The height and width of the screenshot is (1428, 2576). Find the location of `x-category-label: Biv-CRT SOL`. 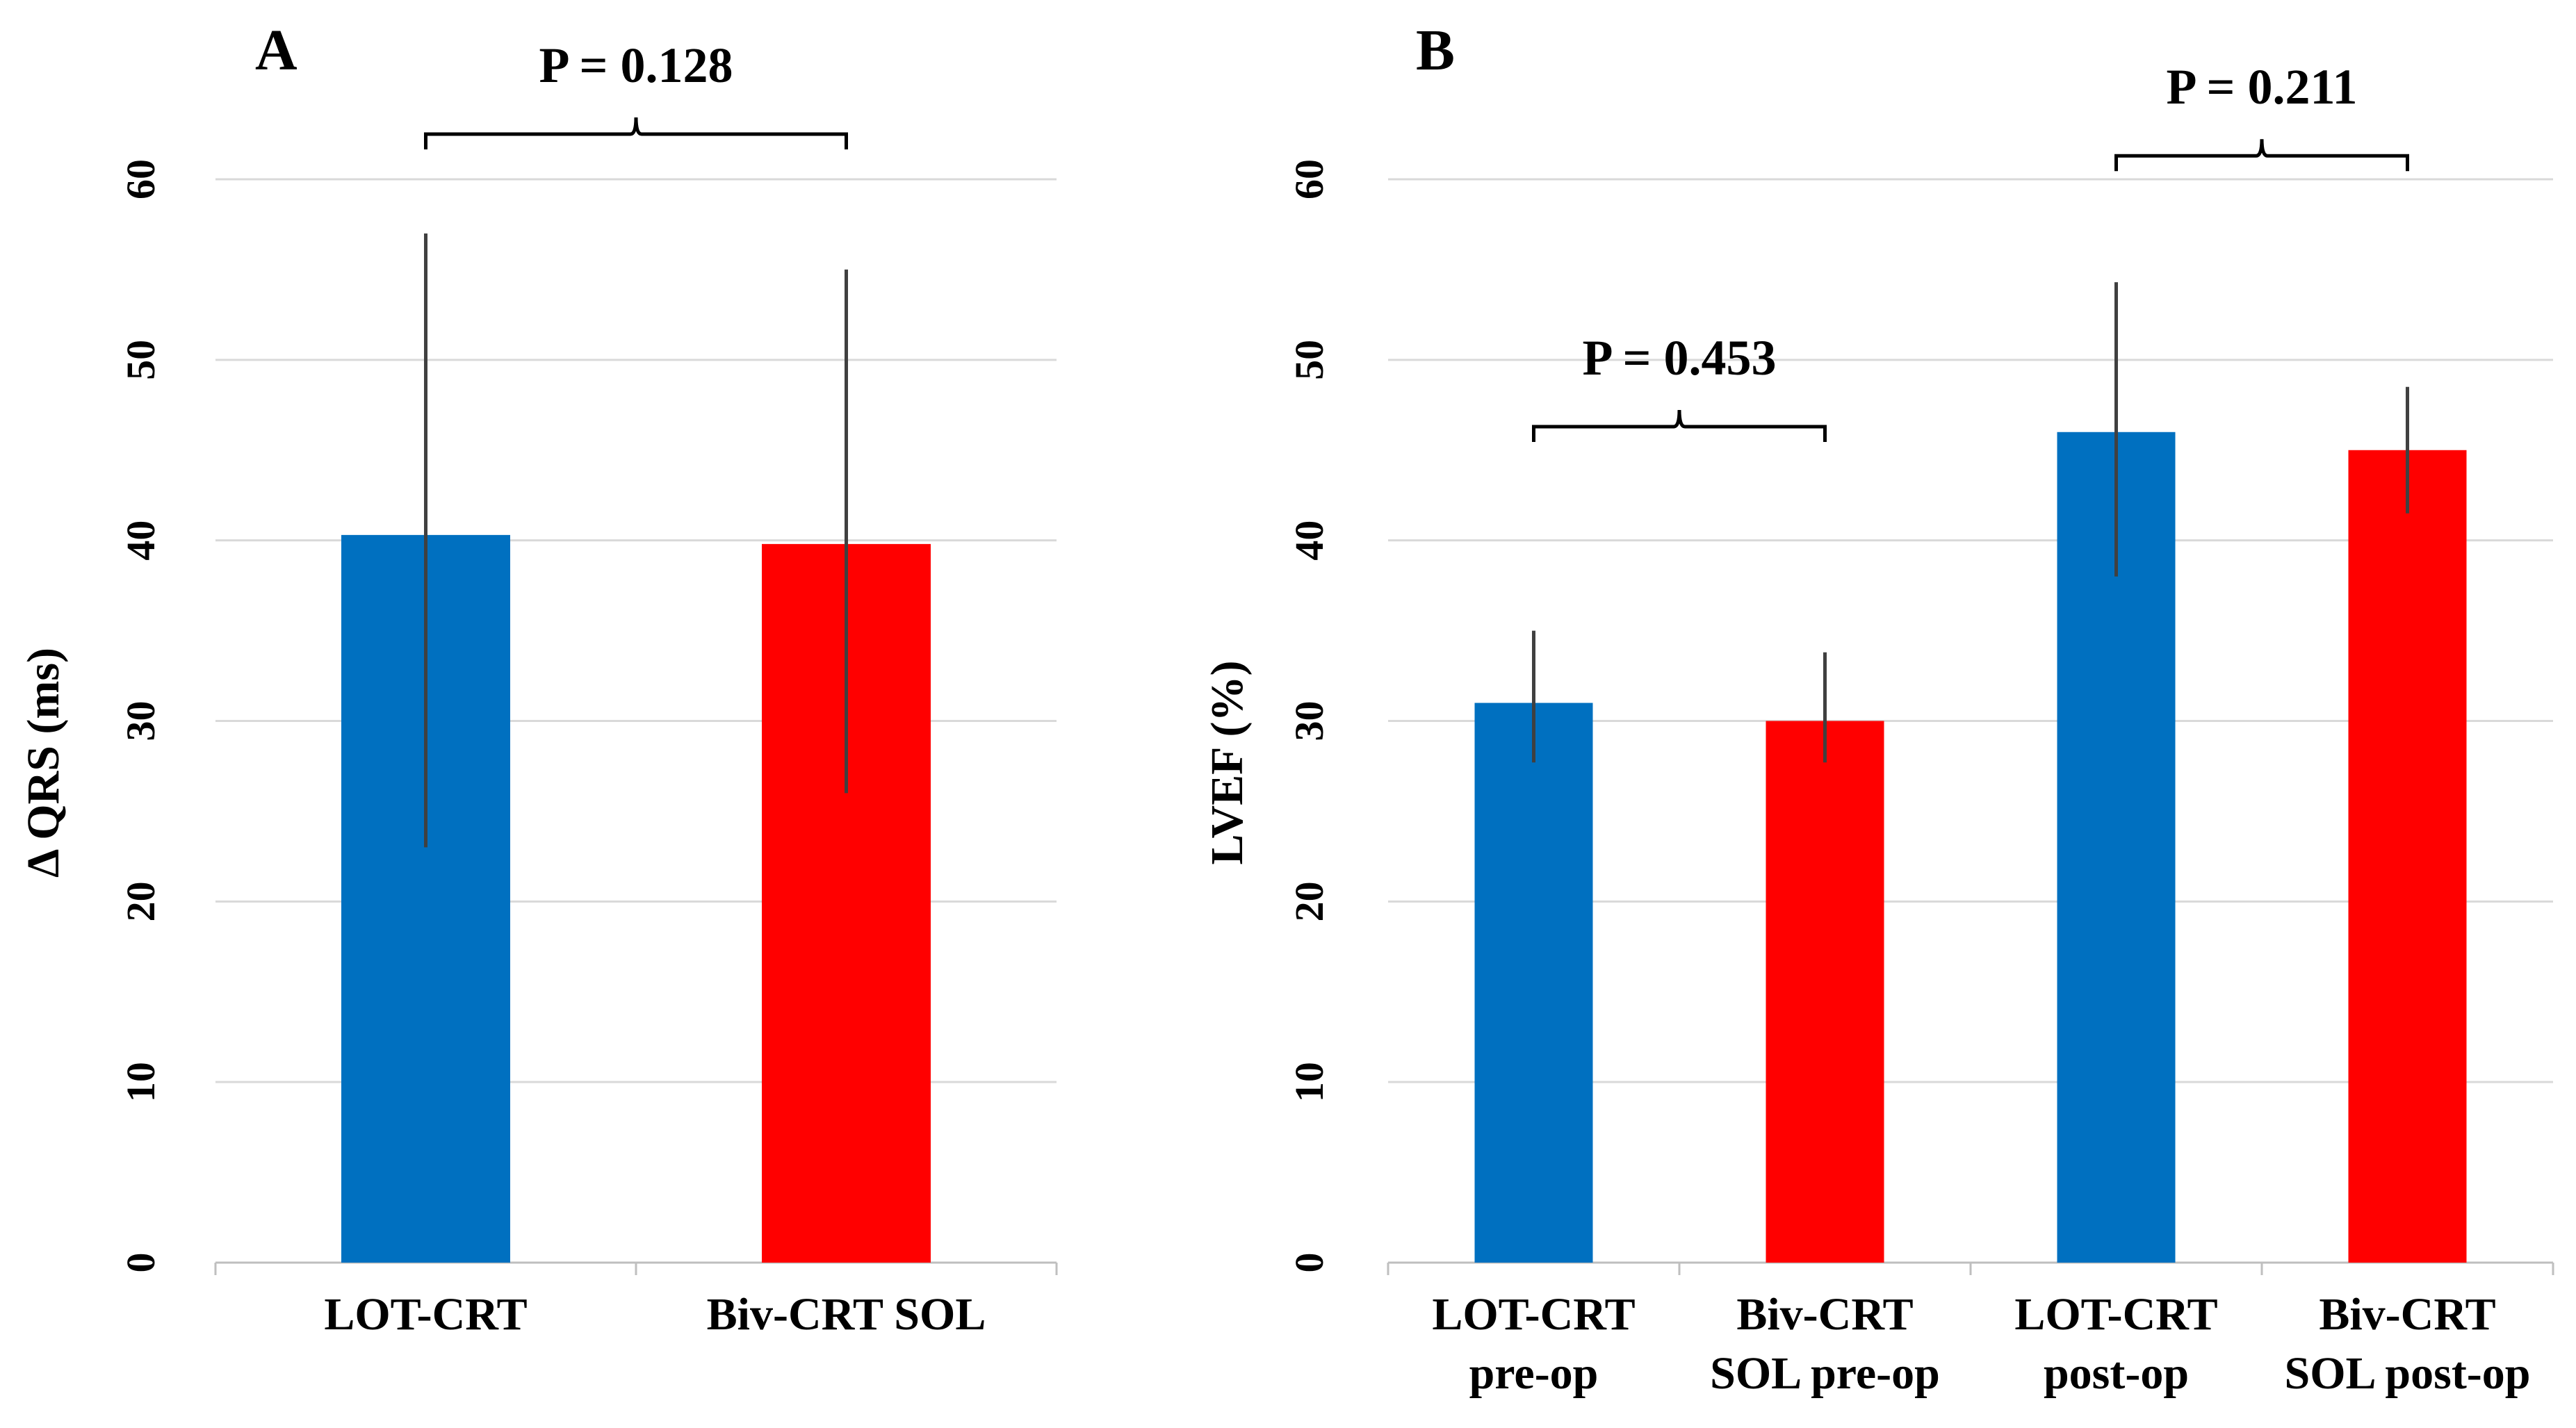

x-category-label: Biv-CRT SOL is located at coordinates (846, 1314).